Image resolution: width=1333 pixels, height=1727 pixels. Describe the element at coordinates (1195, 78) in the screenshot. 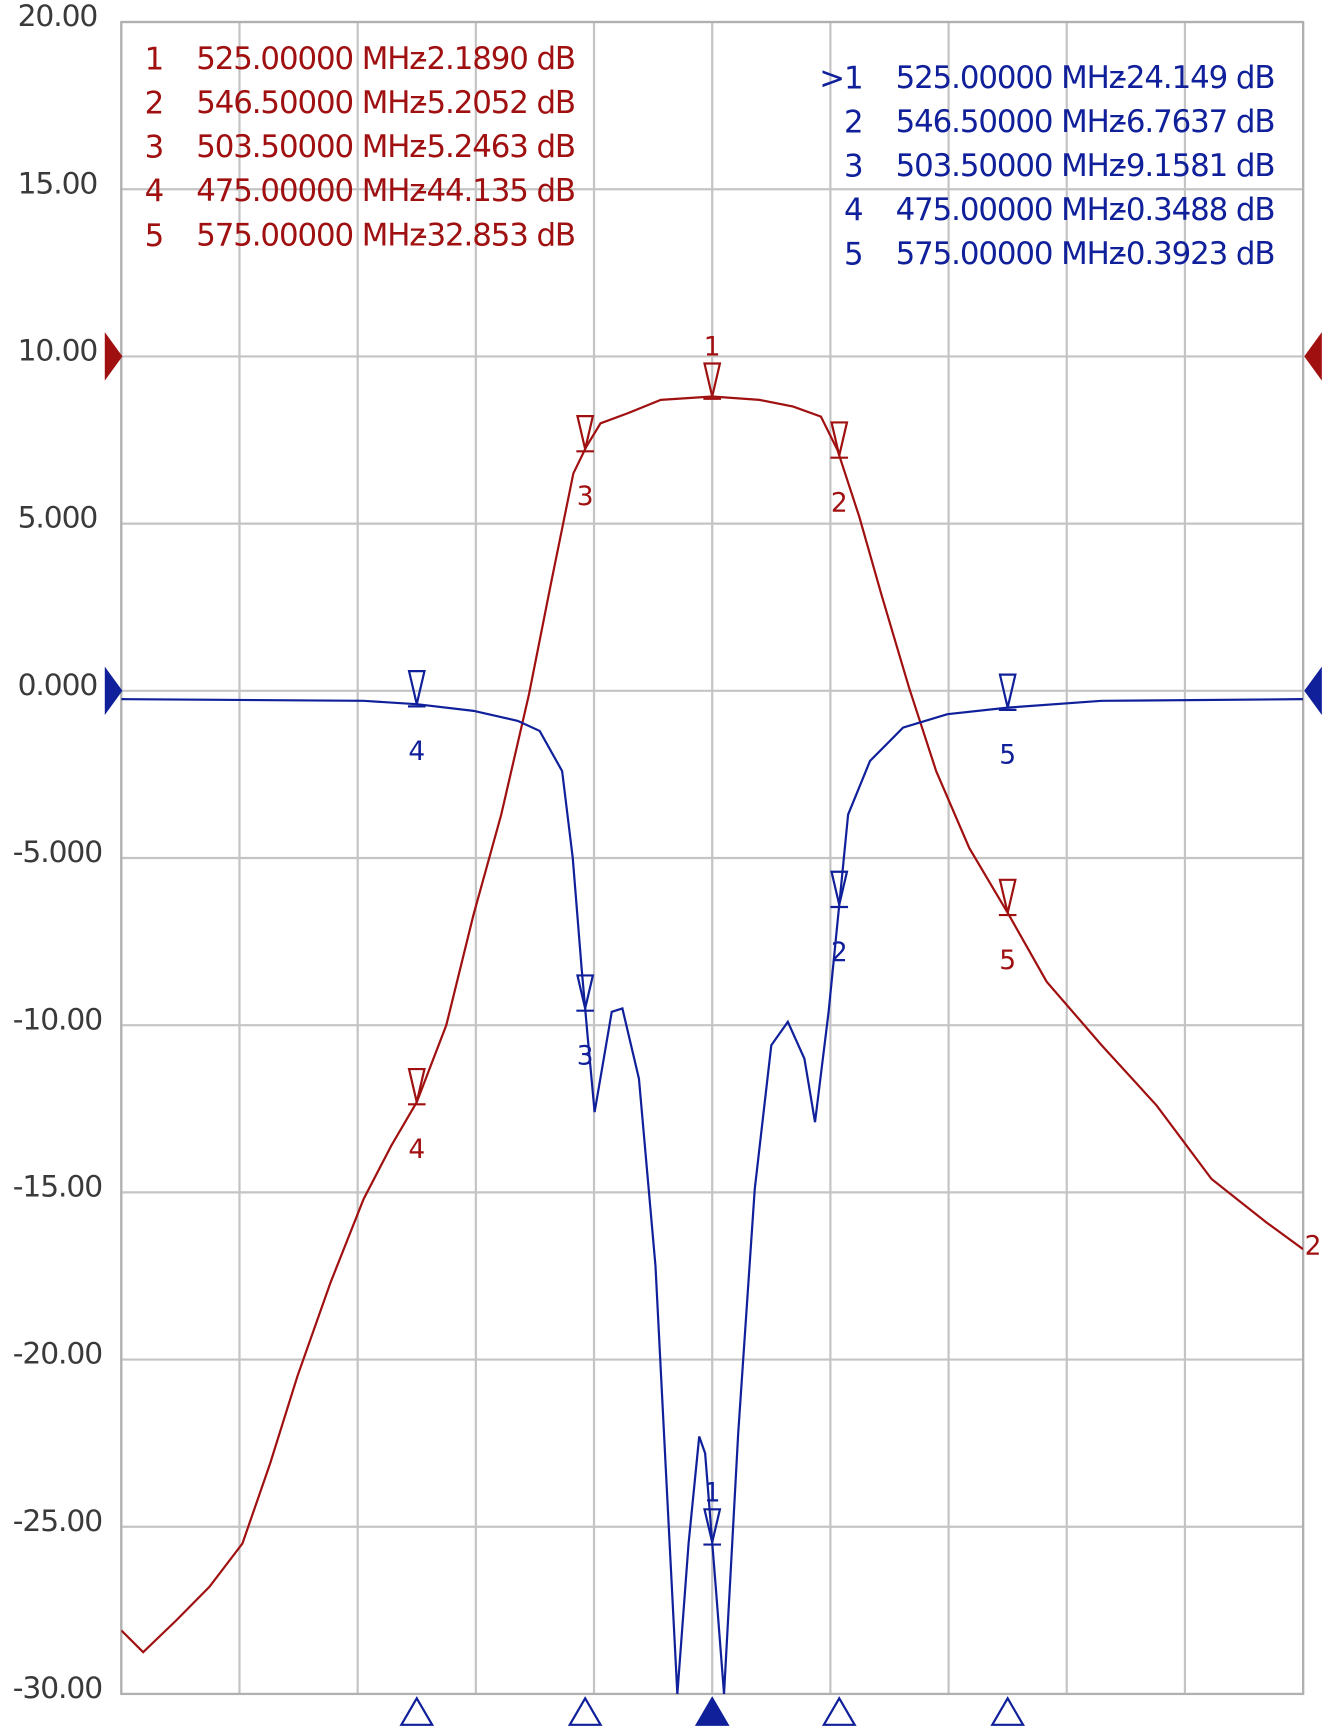

I see `readout-value: -24.149 dB` at that location.